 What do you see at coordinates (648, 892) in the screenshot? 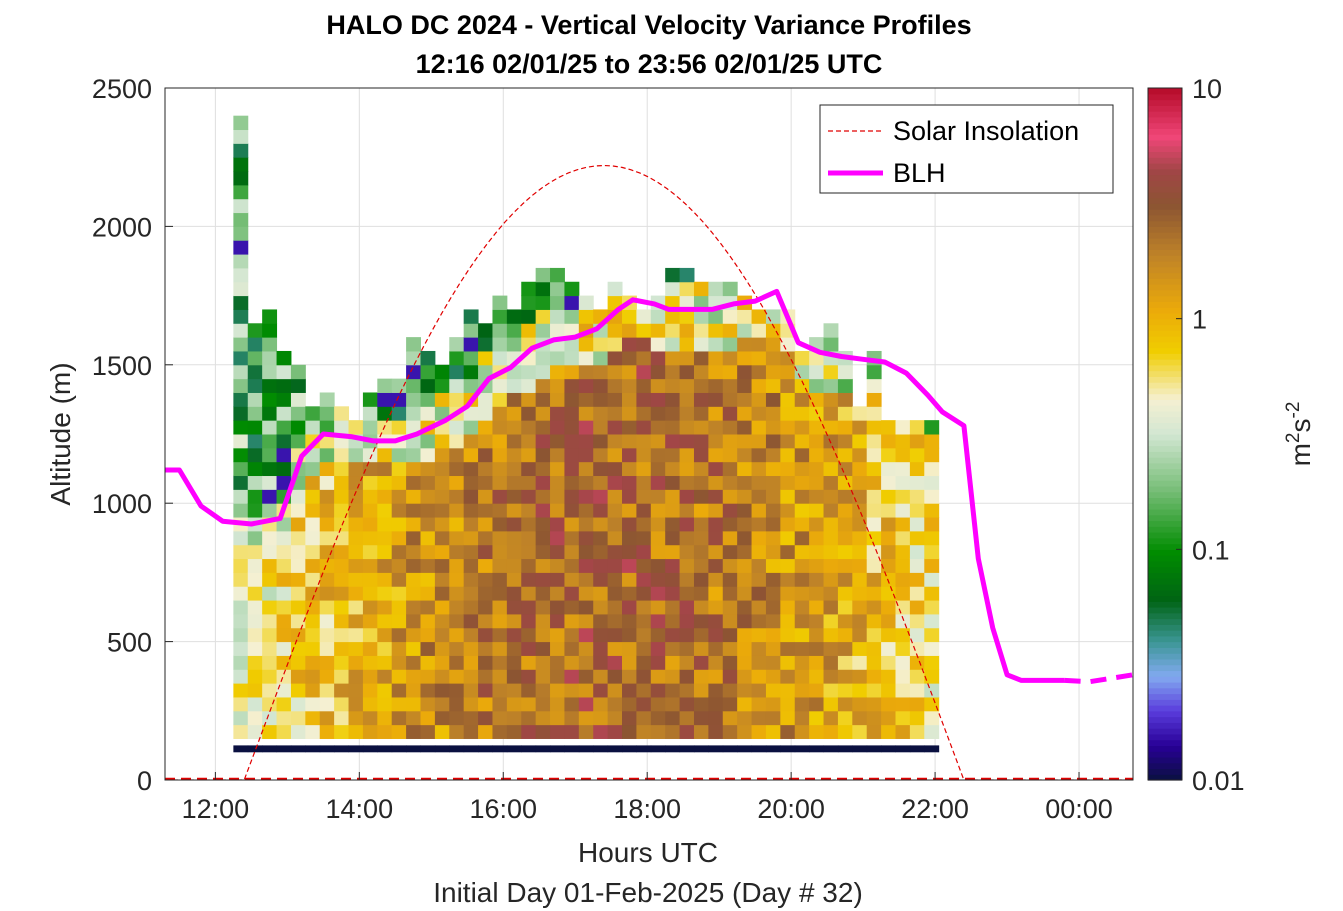
I see `x-axis-sublabel: Initial Day 01-Feb-2025 (Day # 32)` at bounding box center [648, 892].